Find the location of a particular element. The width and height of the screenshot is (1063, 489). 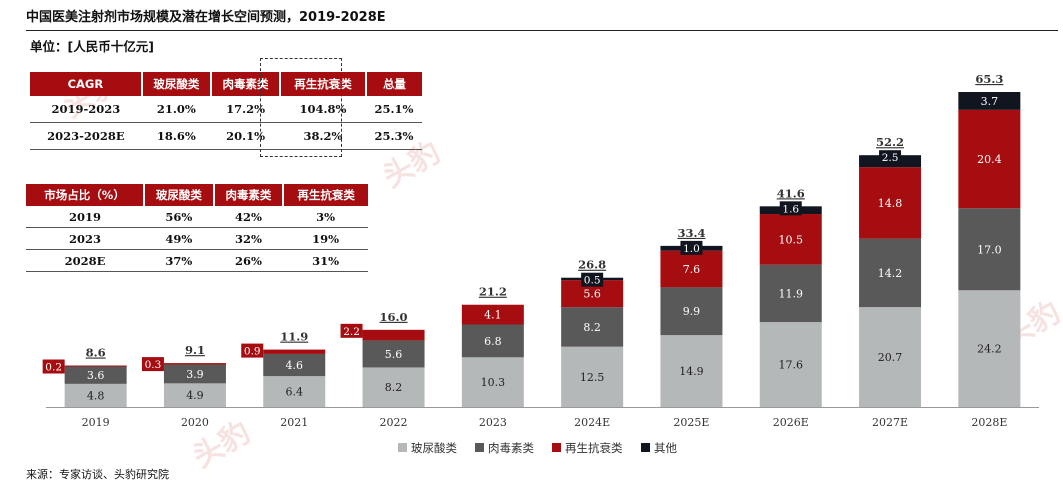

table-cell: 31% is located at coordinates (325, 260).